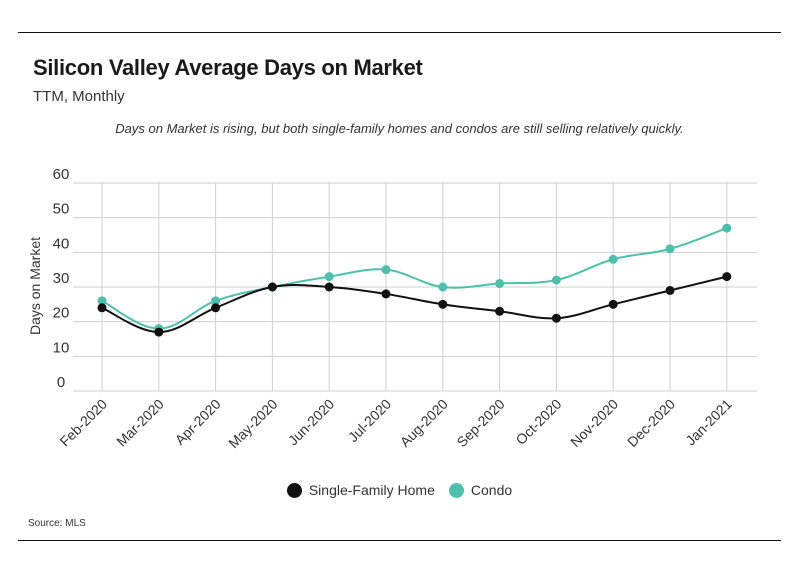  I want to click on legend-label-condo: Condo, so click(491, 490).